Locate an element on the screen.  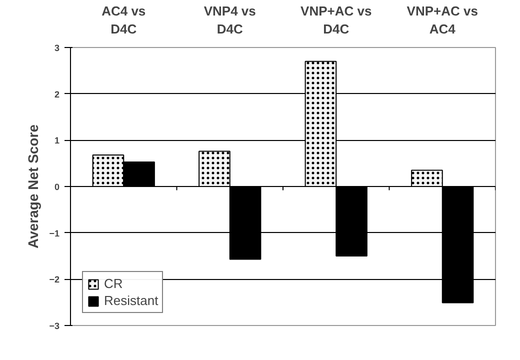
x-tick-label: VNP+AC vs AC4 is located at coordinates (442, 20).